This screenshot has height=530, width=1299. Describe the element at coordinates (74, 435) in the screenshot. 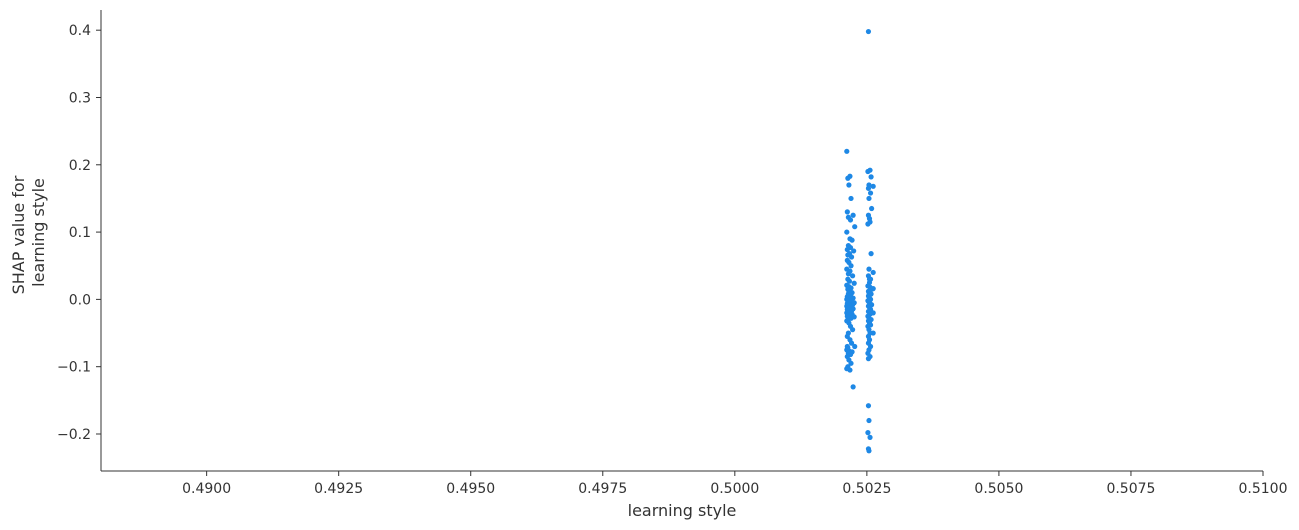

I see `y-tick-label: −0.2` at that location.